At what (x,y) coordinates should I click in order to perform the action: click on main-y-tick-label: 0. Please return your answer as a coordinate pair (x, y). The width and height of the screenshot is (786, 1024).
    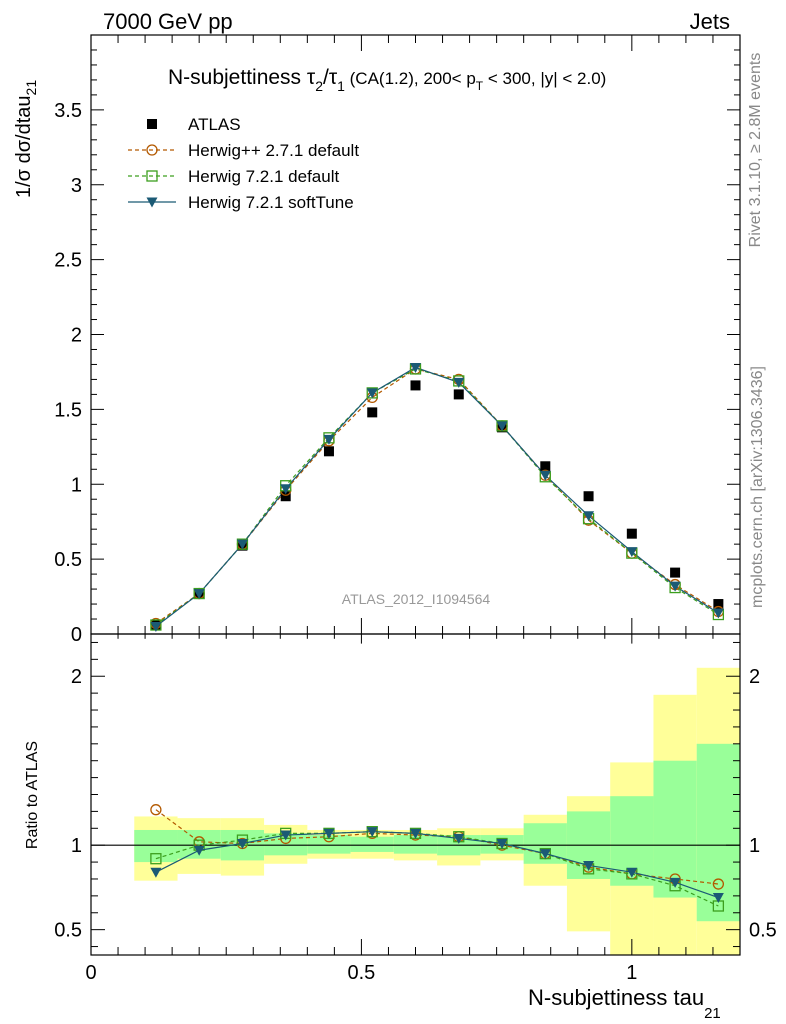
    Looking at the image, I should click on (76, 635).